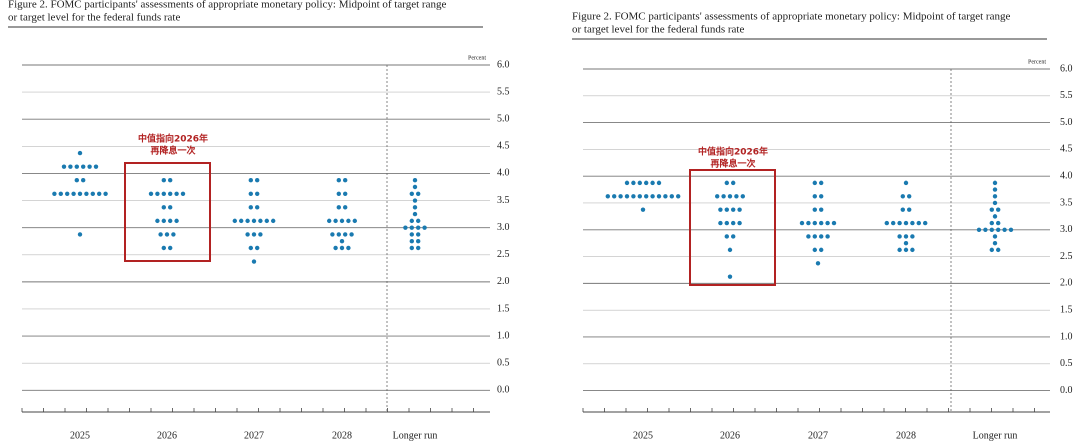 The height and width of the screenshot is (444, 1080). I want to click on y-tick-label: 0.5, so click(503, 363).